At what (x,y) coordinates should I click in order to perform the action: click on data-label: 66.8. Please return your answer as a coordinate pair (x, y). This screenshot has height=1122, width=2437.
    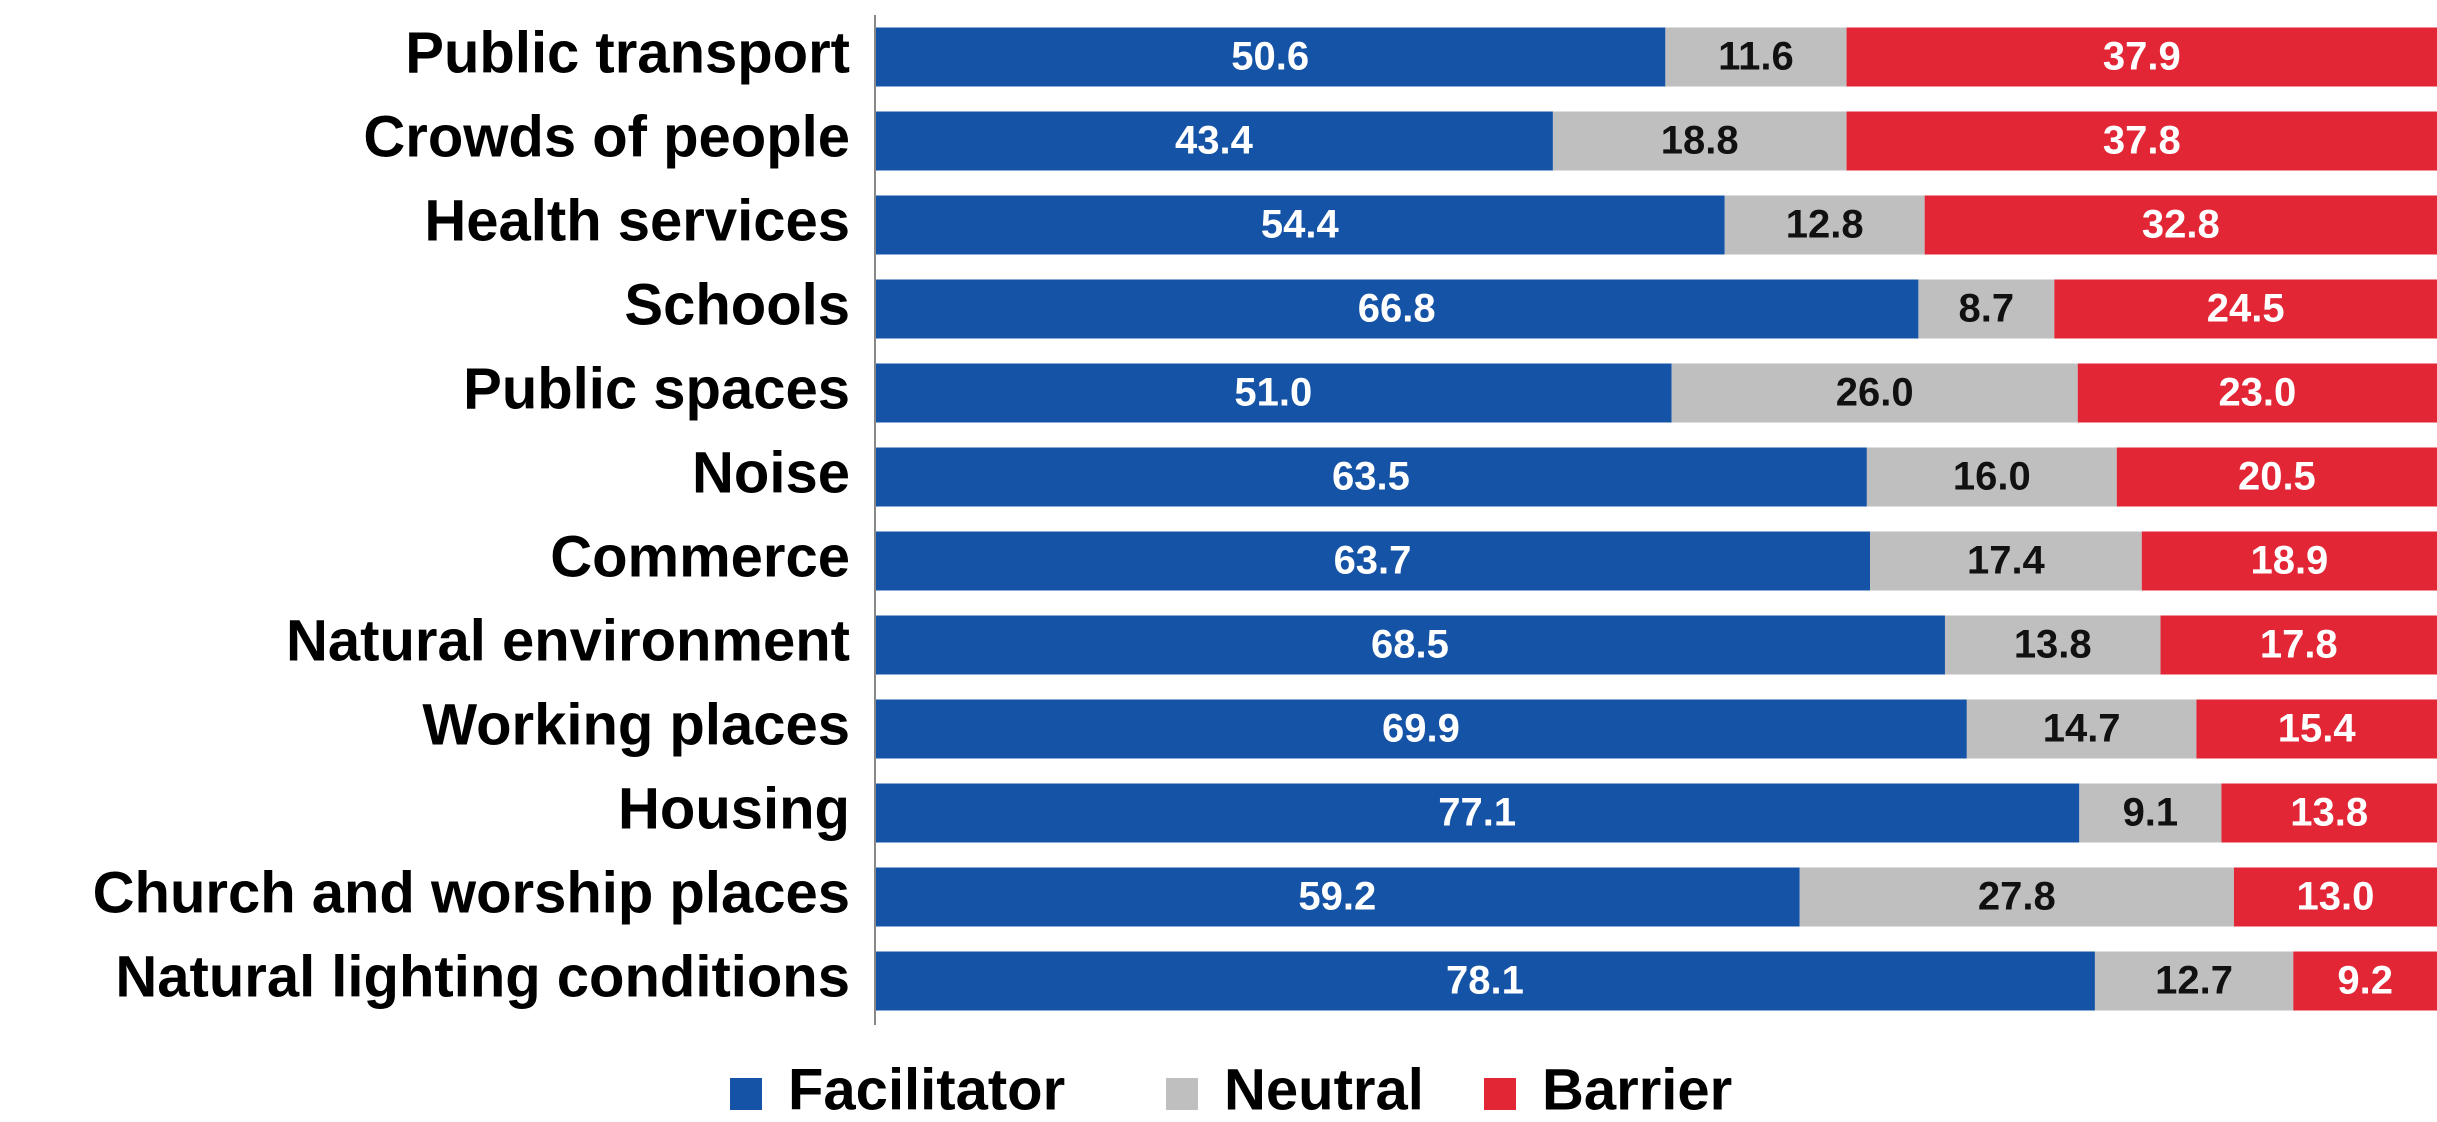
    Looking at the image, I should click on (1397, 309).